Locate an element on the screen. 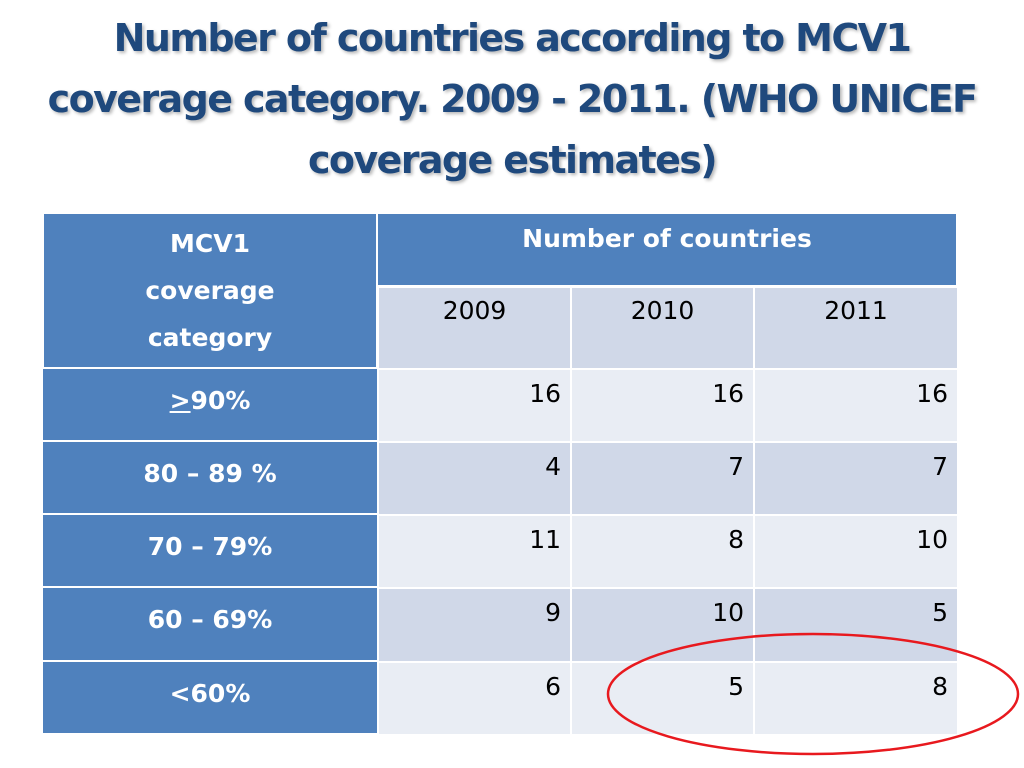 This screenshot has height=768, width=1024. table-row-label: >90% is located at coordinates (210, 404).